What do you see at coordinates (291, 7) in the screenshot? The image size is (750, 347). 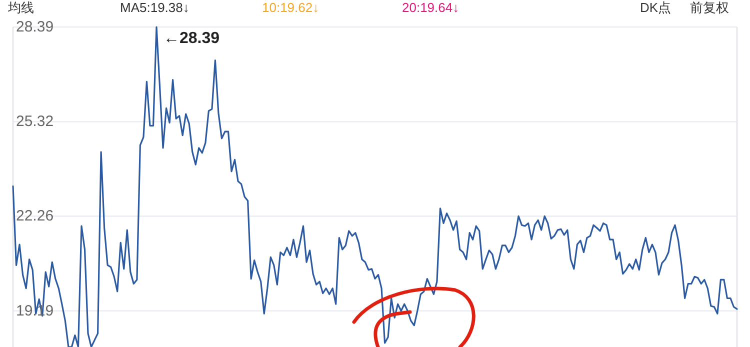 I see `text: 10:19.62↓` at bounding box center [291, 7].